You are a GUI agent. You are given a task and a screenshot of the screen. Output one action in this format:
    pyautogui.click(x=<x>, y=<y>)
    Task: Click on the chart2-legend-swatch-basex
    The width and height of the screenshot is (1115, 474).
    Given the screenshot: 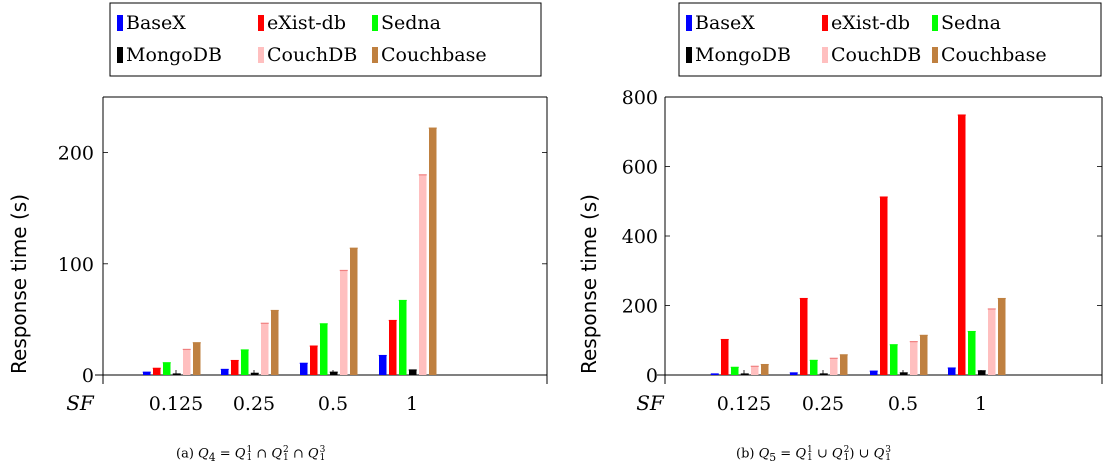 What is the action you would take?
    pyautogui.click(x=689, y=23)
    